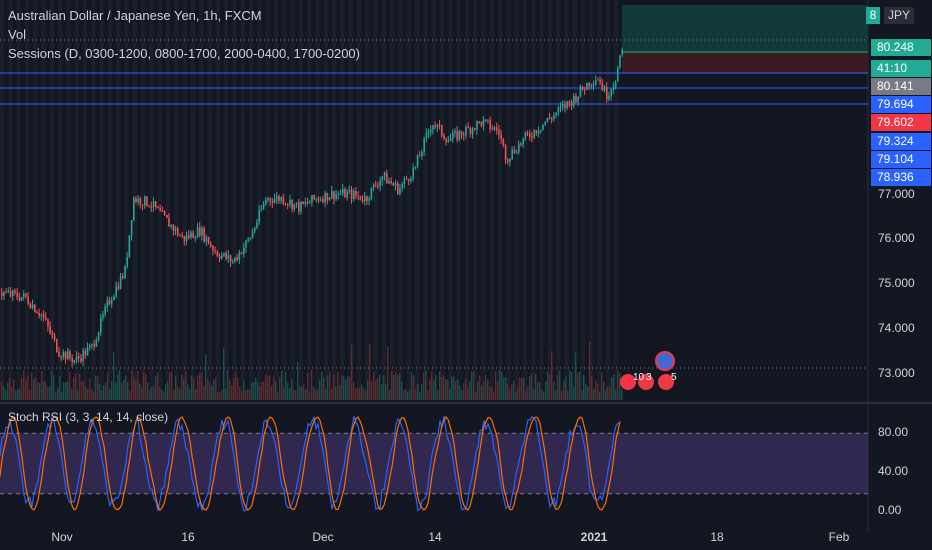  What do you see at coordinates (901, 68) in the screenshot?
I see `price-tag: 41:10` at bounding box center [901, 68].